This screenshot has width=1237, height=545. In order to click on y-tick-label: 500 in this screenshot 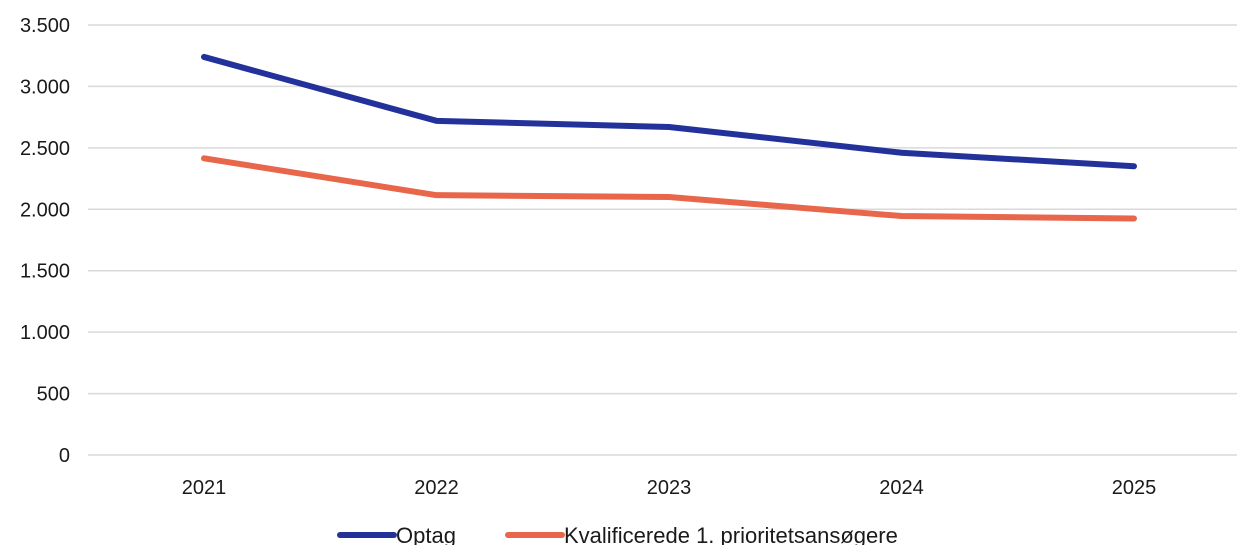, I will do `click(53, 395)`.